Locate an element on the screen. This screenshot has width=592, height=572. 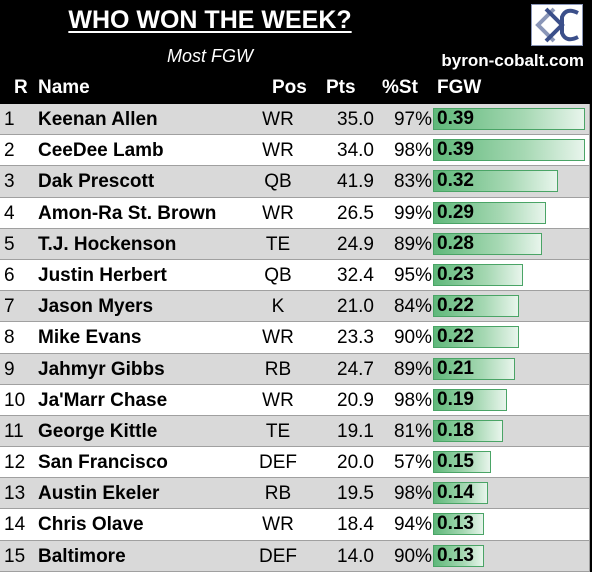
fgw-cell: 0.21 is located at coordinates (510, 369).